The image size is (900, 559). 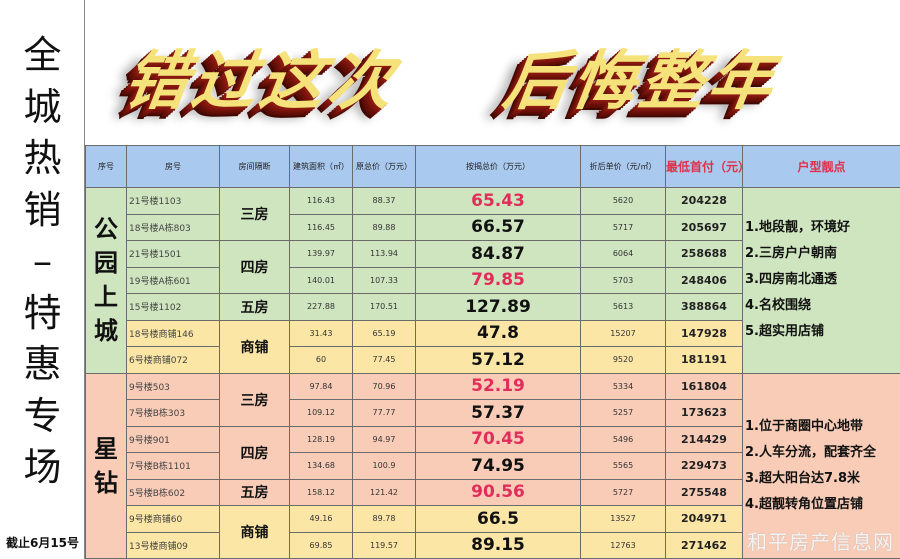 I want to click on side-title-char: 特, so click(x=42, y=312).